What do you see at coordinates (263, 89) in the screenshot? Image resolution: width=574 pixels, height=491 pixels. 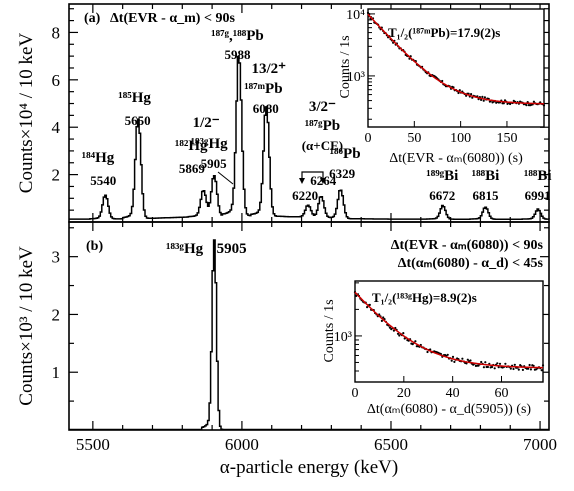 I see `peak-isotope-label: ¹⁸⁷ᵐPb` at bounding box center [263, 89].